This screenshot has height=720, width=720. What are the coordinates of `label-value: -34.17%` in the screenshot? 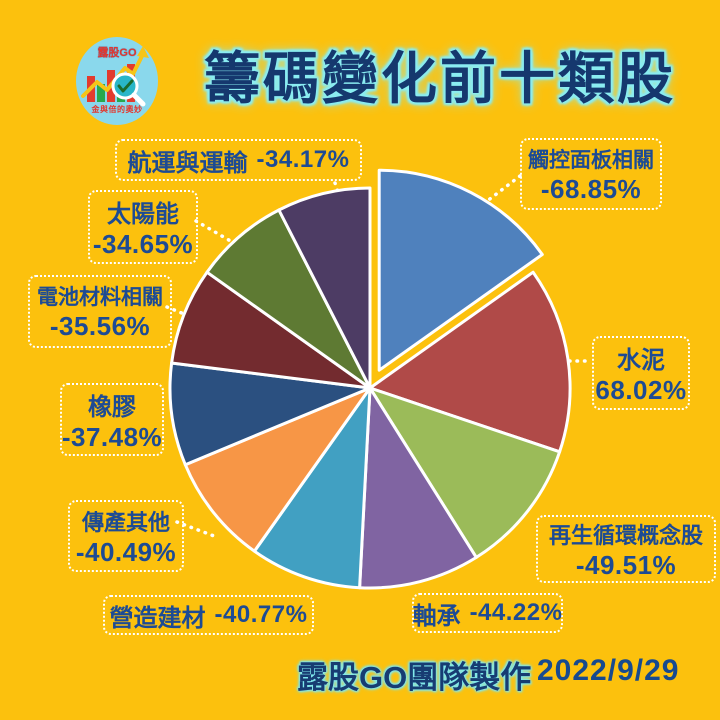 It's located at (303, 159).